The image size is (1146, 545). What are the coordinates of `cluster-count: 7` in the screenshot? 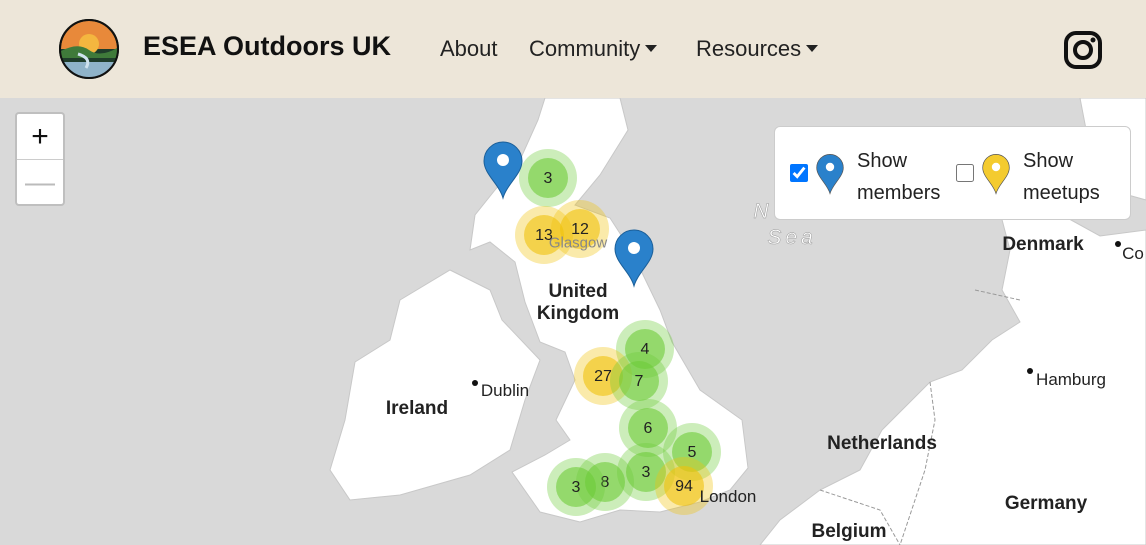 It's located at (639, 381).